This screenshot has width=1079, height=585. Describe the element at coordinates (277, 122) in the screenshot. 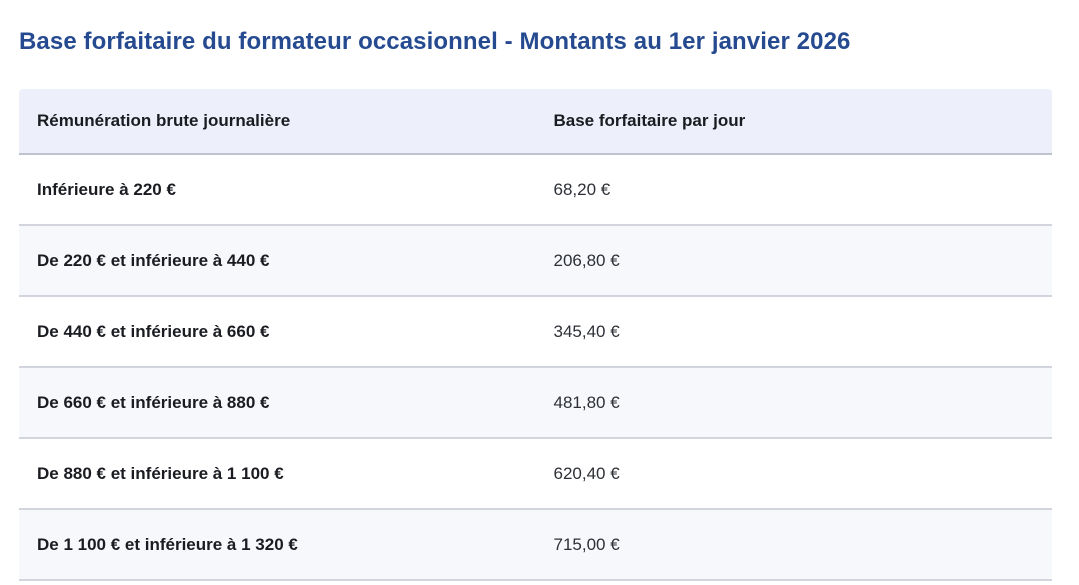

I see `column-header-remuneration: Rémunération brute journalière` at that location.